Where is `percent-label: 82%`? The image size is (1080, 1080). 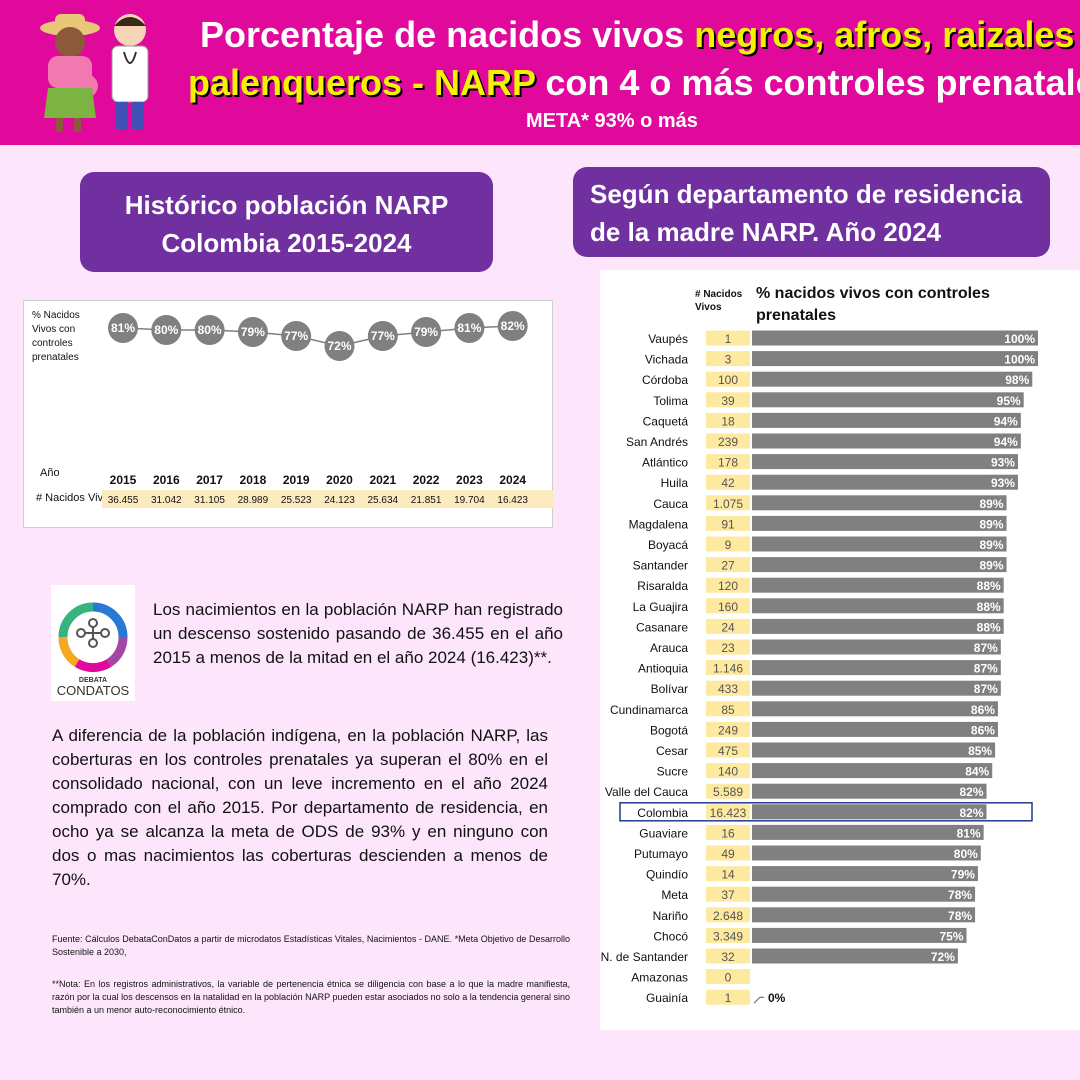 percent-label: 82% is located at coordinates (971, 792).